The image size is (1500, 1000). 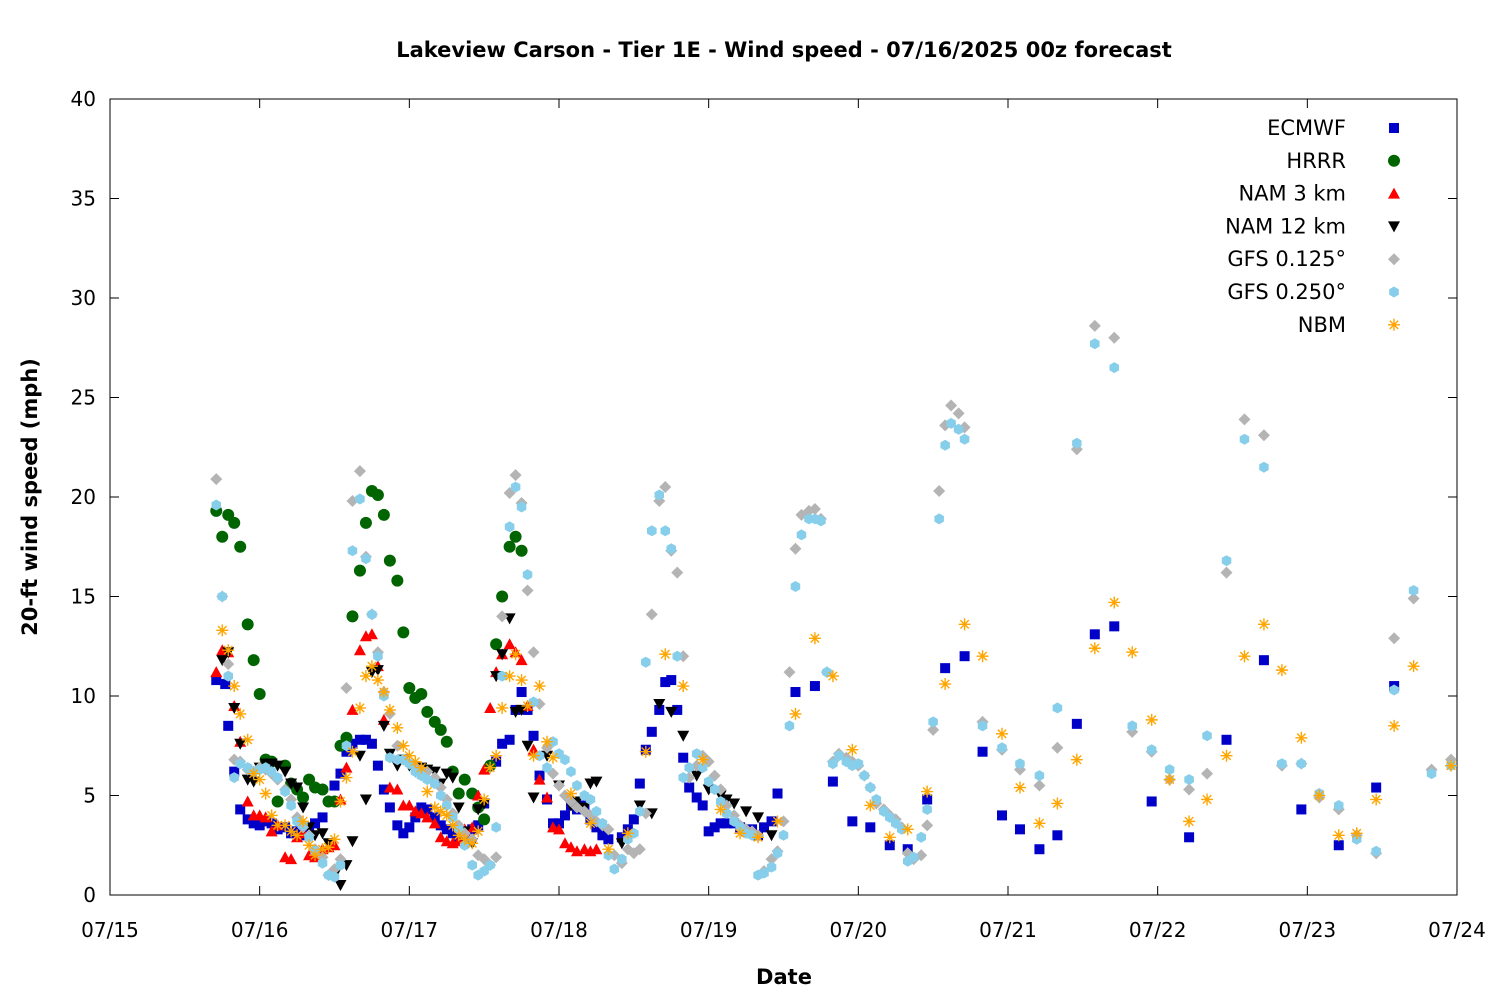 What do you see at coordinates (1286, 259) in the screenshot?
I see `legend-label: GFS 0.125°` at bounding box center [1286, 259].